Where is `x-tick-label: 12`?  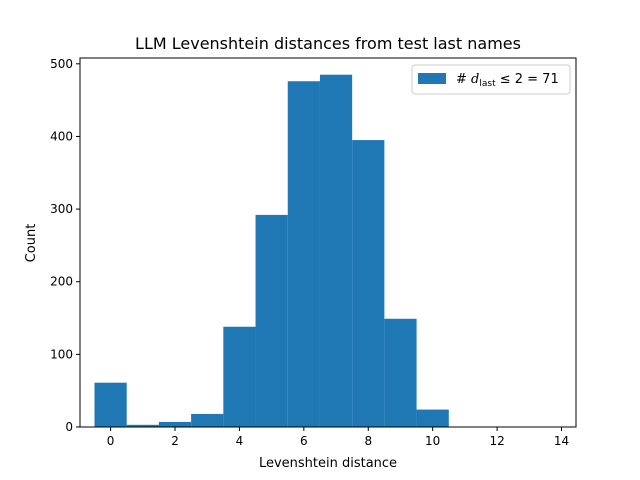
x-tick-label: 12 is located at coordinates (496, 441).